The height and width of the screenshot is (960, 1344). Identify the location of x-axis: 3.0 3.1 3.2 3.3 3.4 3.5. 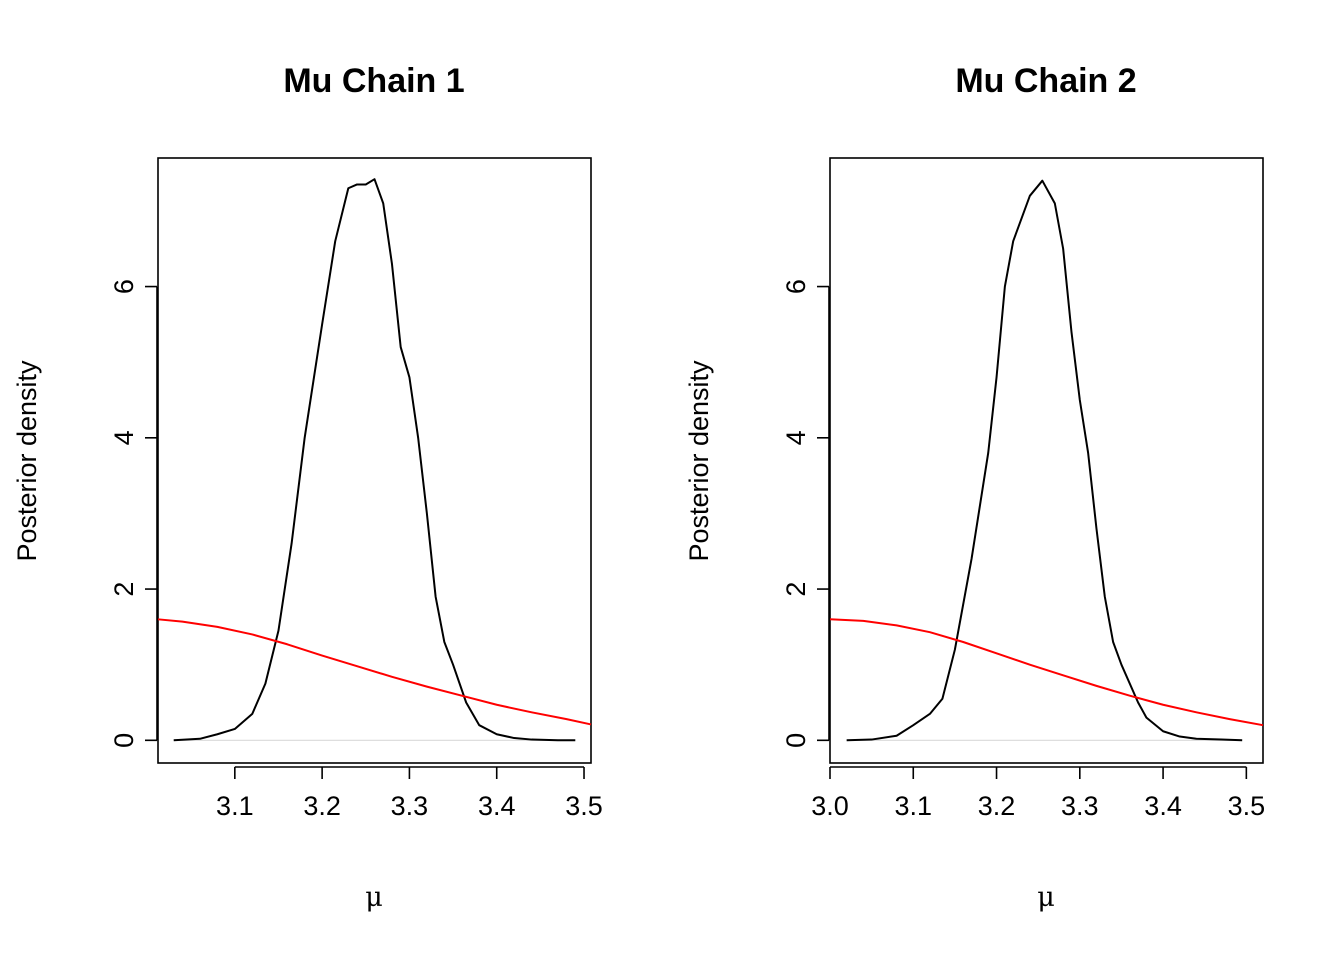
(1038, 793).